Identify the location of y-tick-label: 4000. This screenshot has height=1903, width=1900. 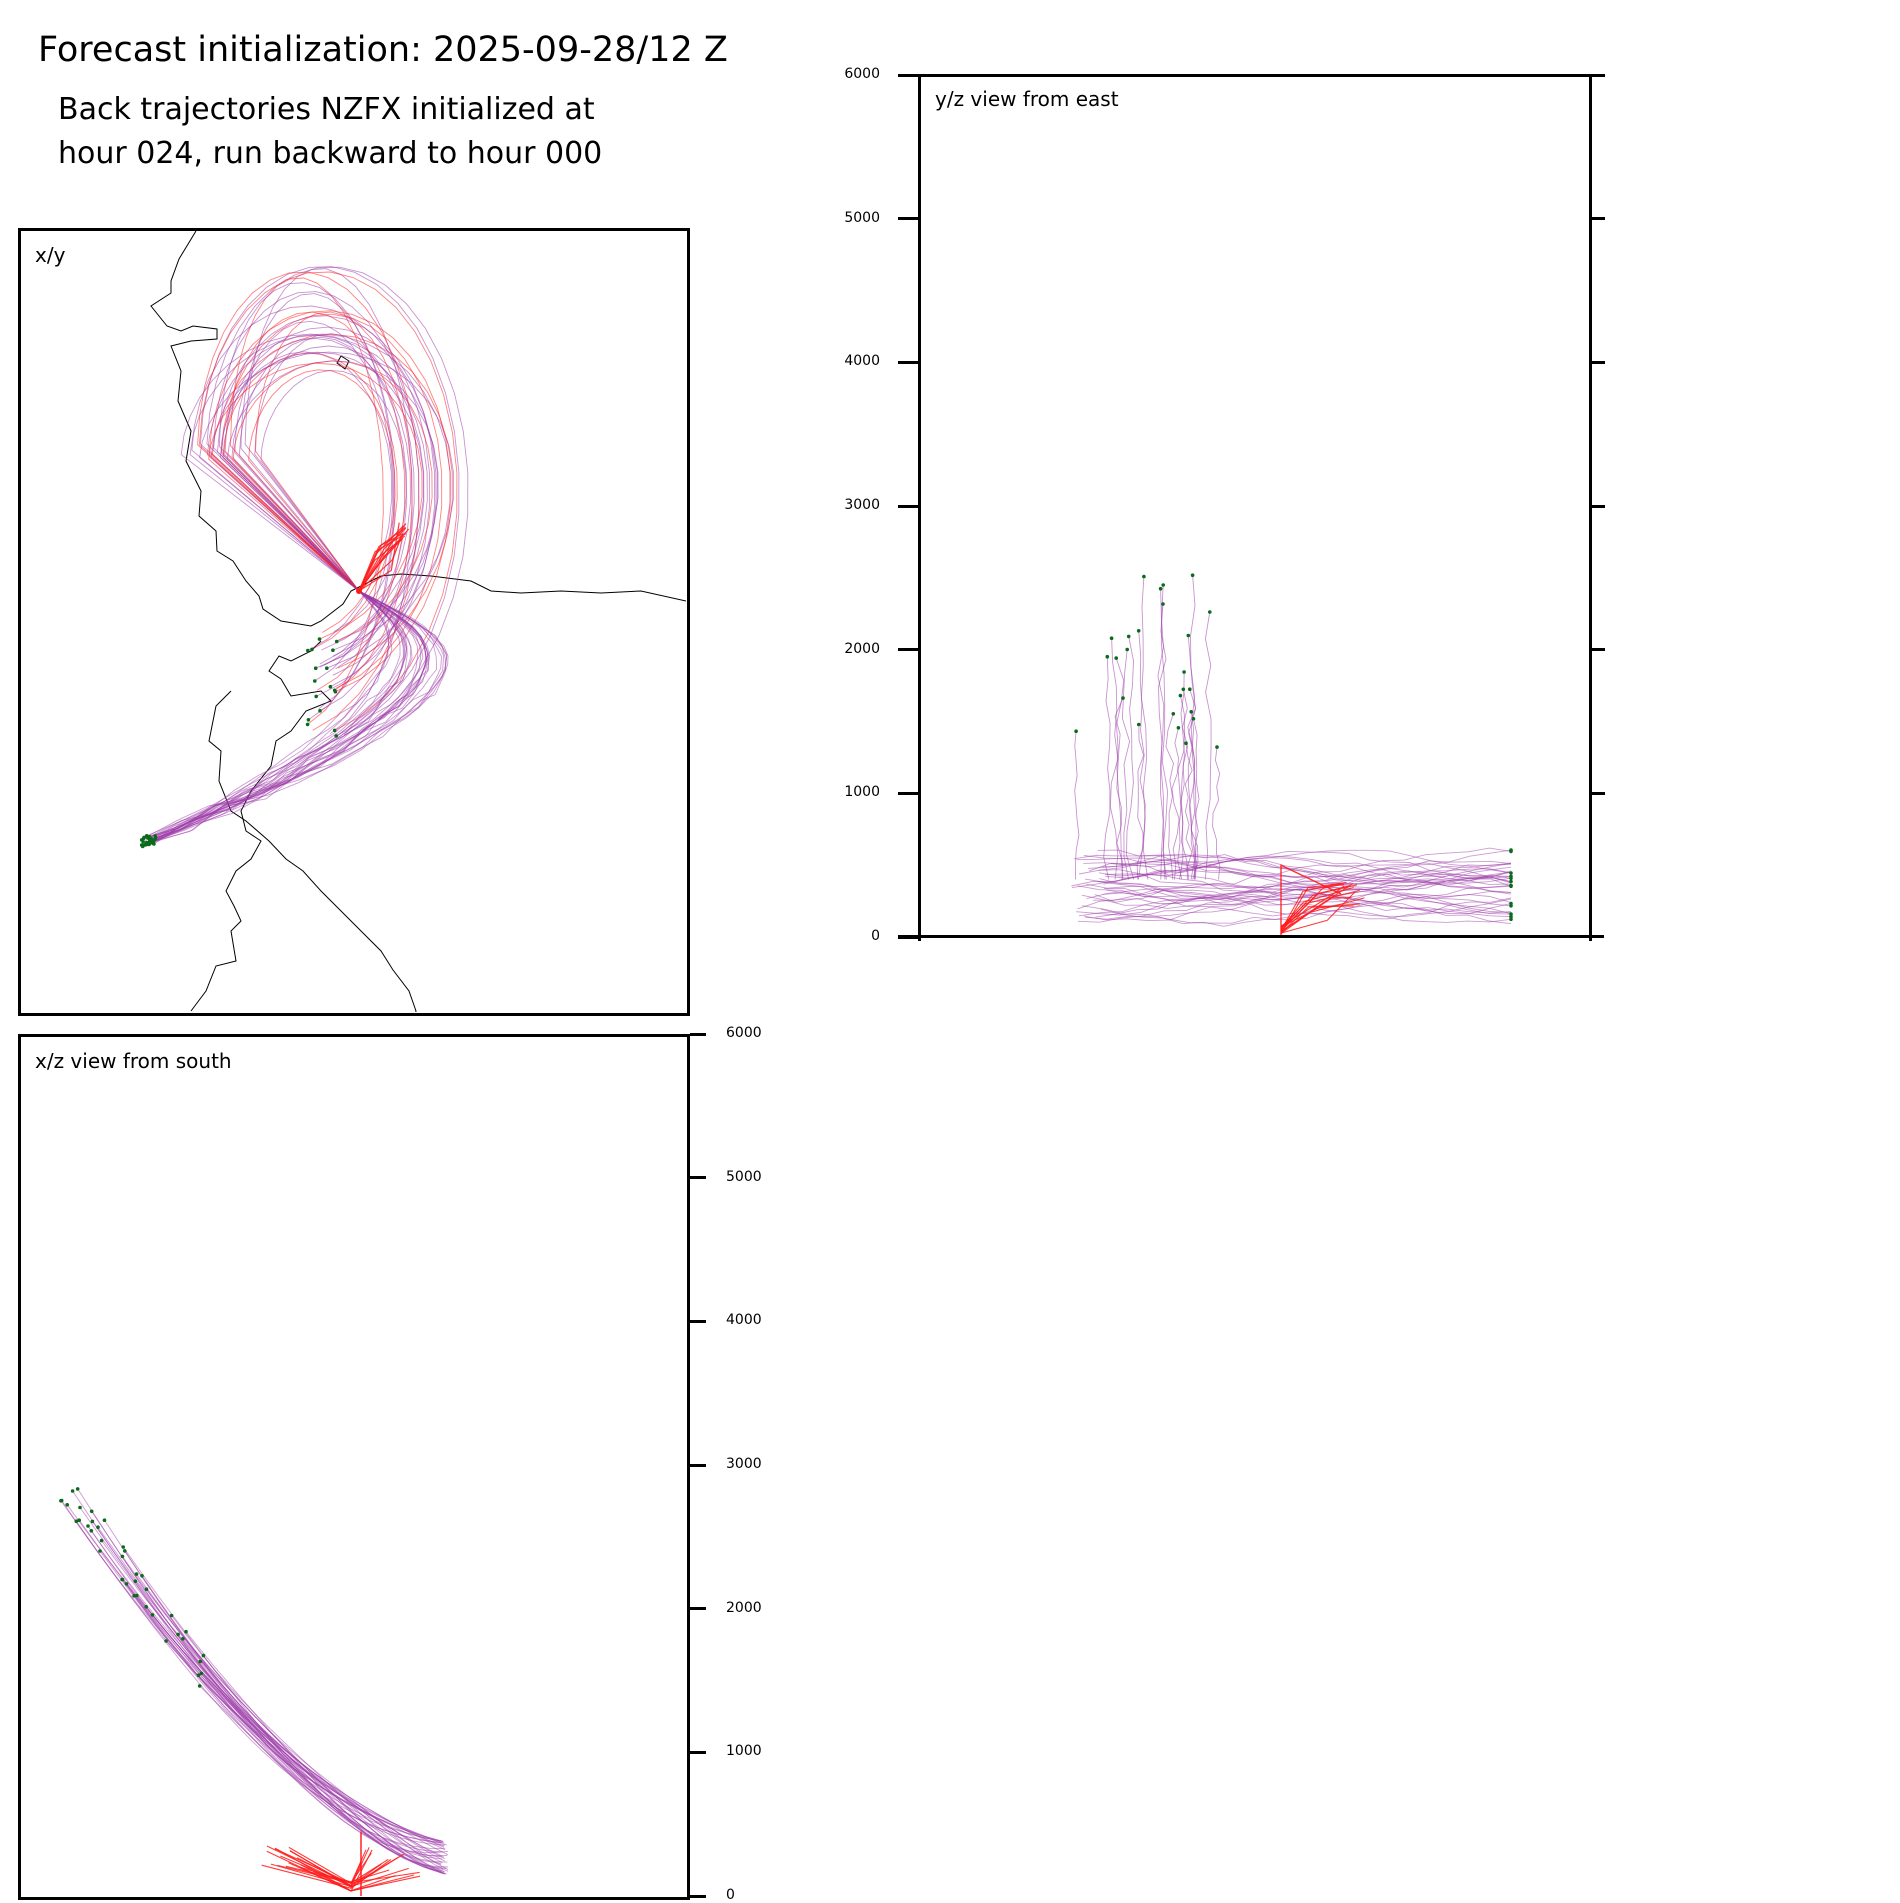
(744, 1320).